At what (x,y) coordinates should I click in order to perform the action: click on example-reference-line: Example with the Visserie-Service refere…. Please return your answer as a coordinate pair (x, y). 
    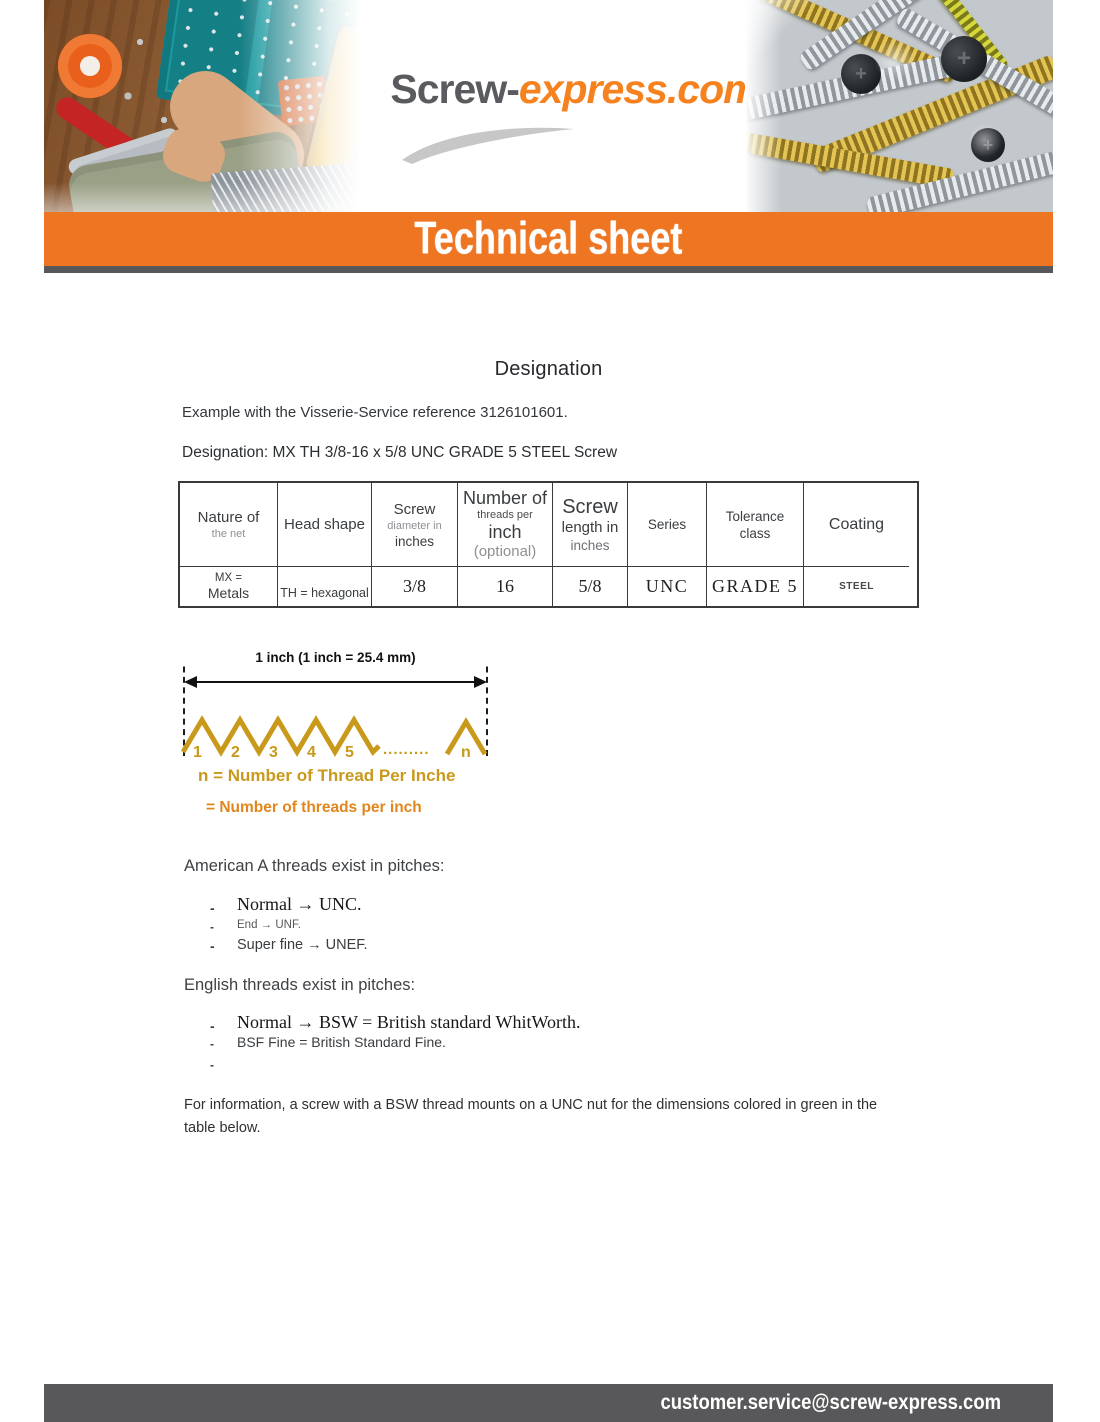
    Looking at the image, I should click on (375, 412).